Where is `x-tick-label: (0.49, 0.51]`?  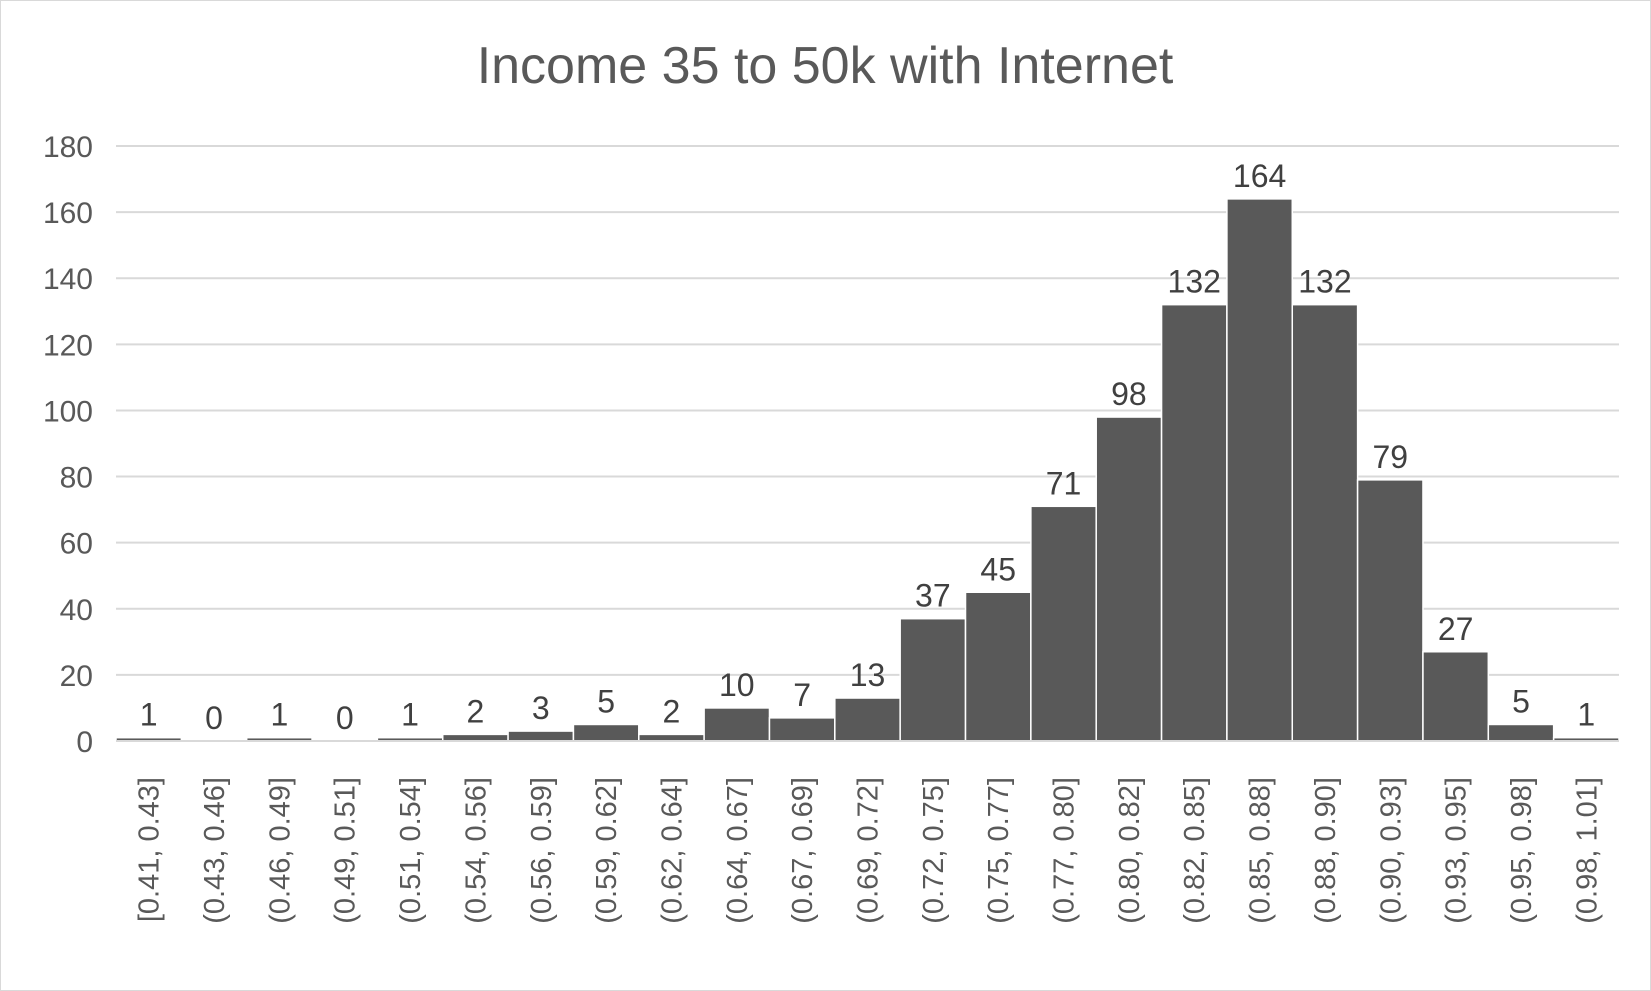 x-tick-label: (0.49, 0.51] is located at coordinates (346, 850).